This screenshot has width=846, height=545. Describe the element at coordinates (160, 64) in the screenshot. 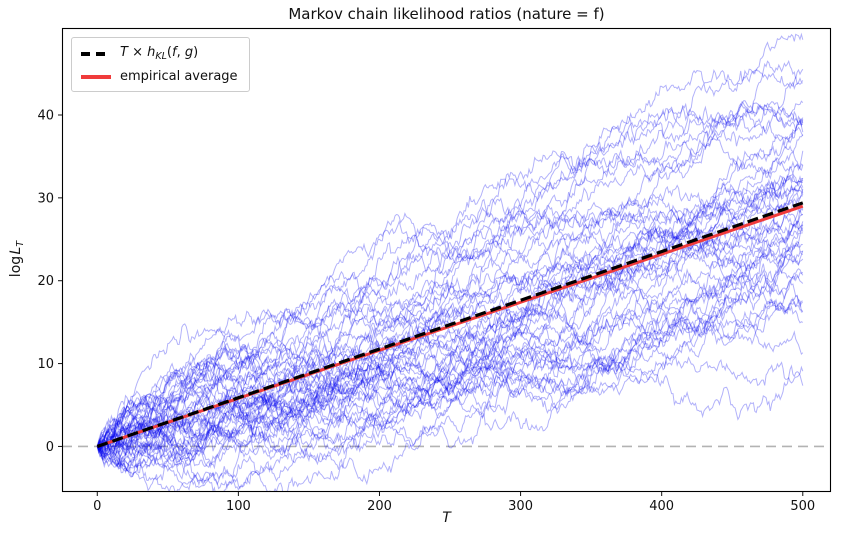

I see `legend: T × hKL(f, g) empirical average` at that location.